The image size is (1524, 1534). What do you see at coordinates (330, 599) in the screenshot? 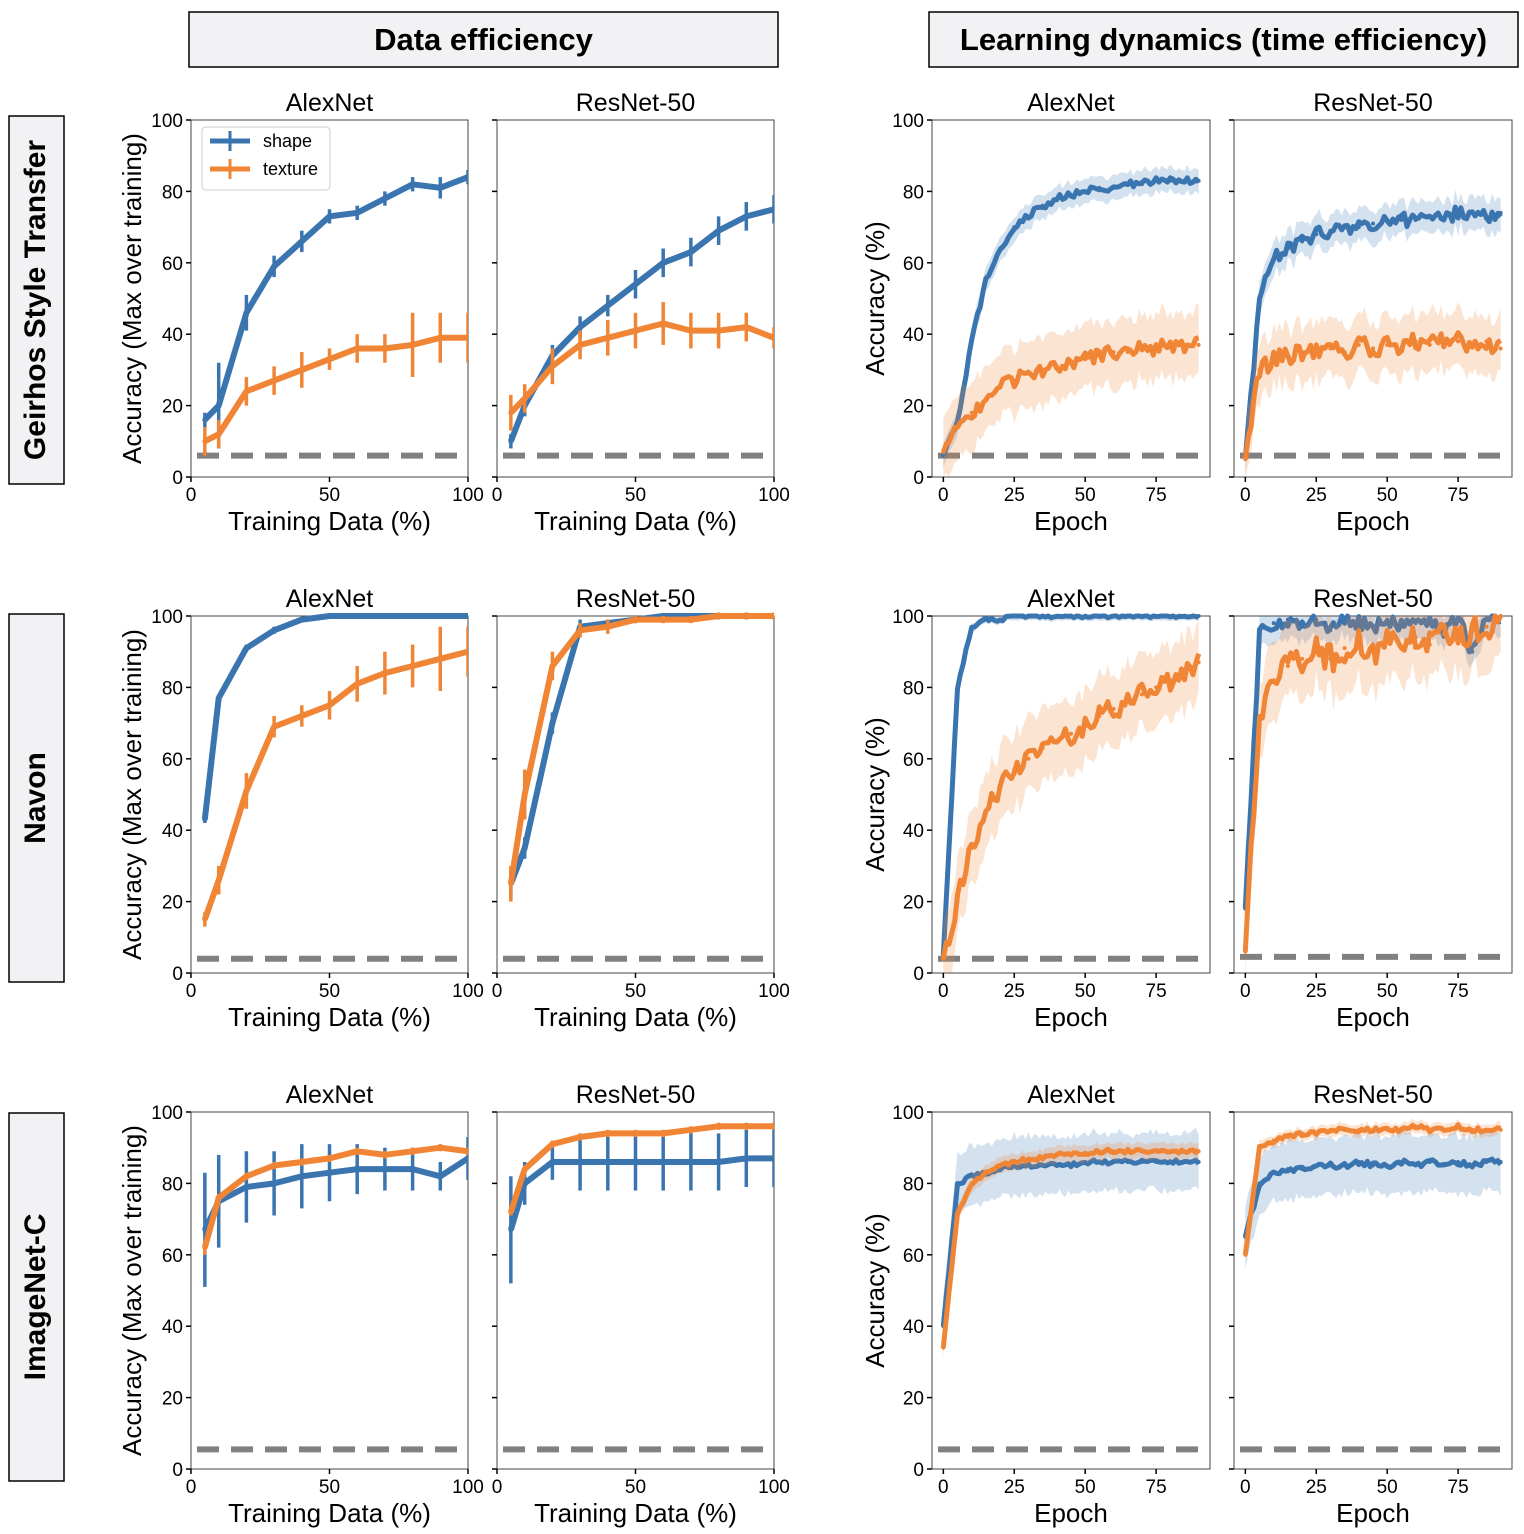
I see `panel-title: AlexNet` at bounding box center [330, 599].